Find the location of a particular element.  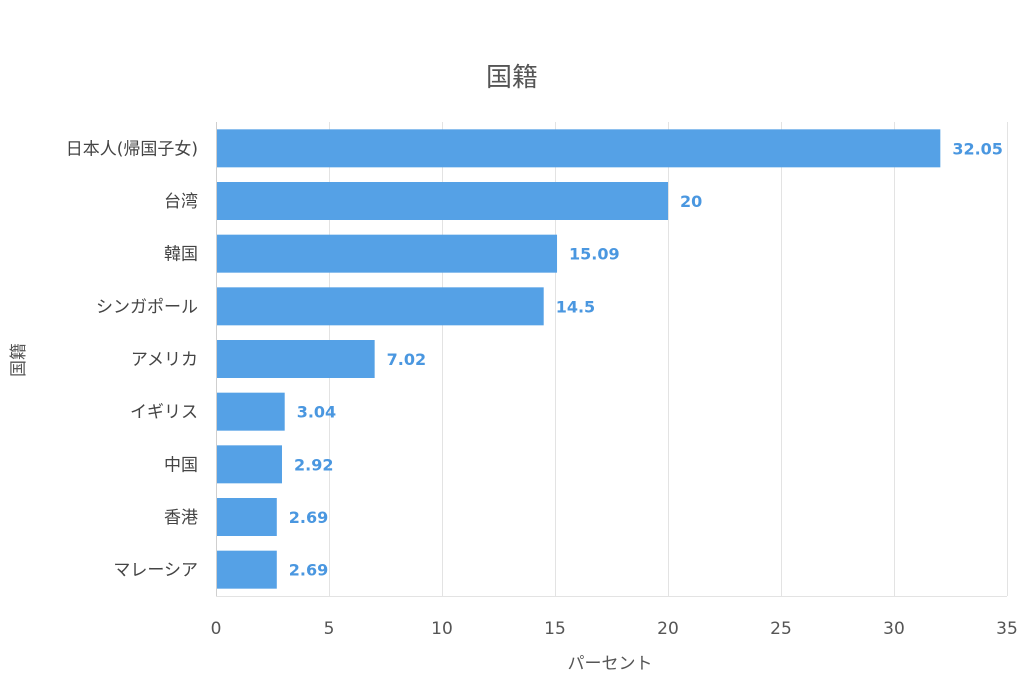

x-tick-label: 5 is located at coordinates (329, 629).